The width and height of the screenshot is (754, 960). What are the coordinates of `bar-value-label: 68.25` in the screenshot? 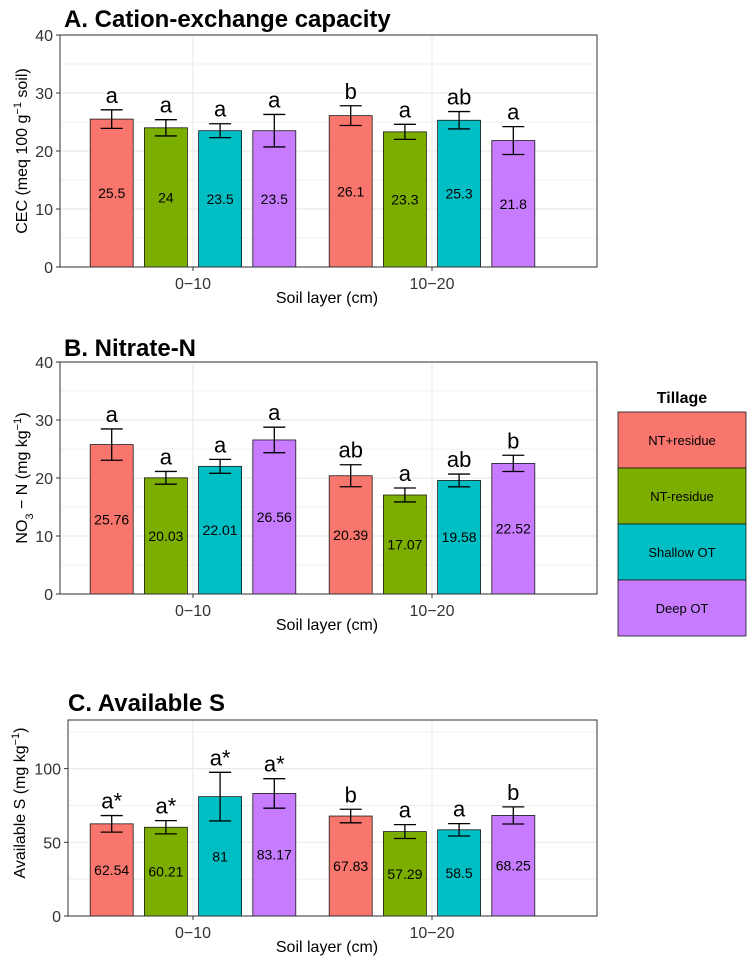 It's located at (513, 866).